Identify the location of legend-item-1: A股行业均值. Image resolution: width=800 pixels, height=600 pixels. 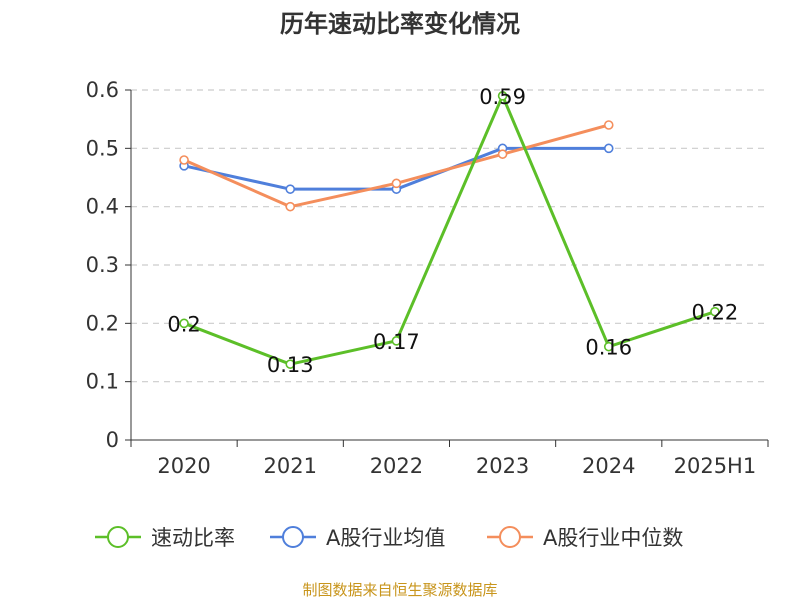
(357, 538).